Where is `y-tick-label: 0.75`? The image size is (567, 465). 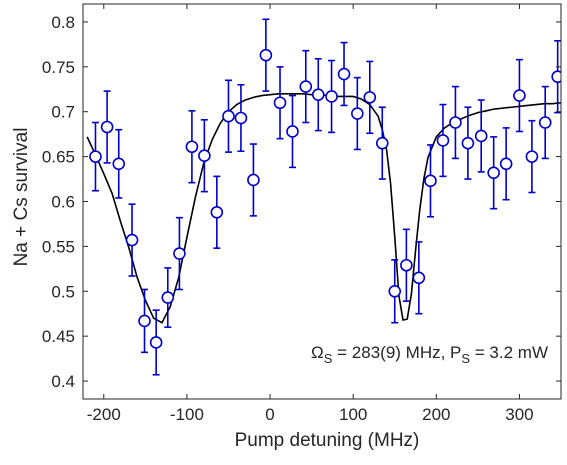 y-tick-label: 0.75 is located at coordinates (58, 67).